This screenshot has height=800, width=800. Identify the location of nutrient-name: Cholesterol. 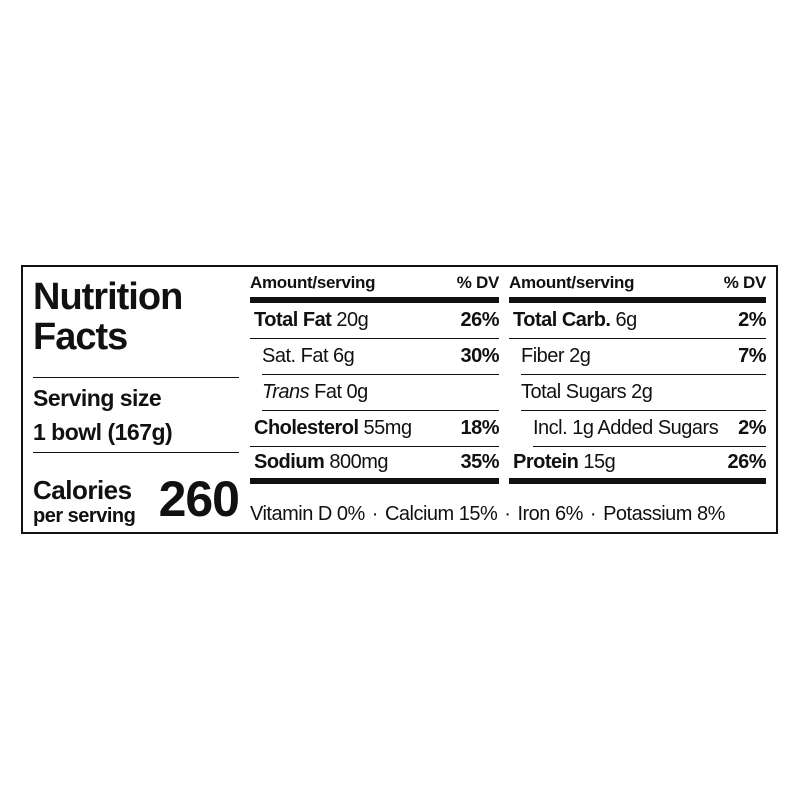
(306, 428).